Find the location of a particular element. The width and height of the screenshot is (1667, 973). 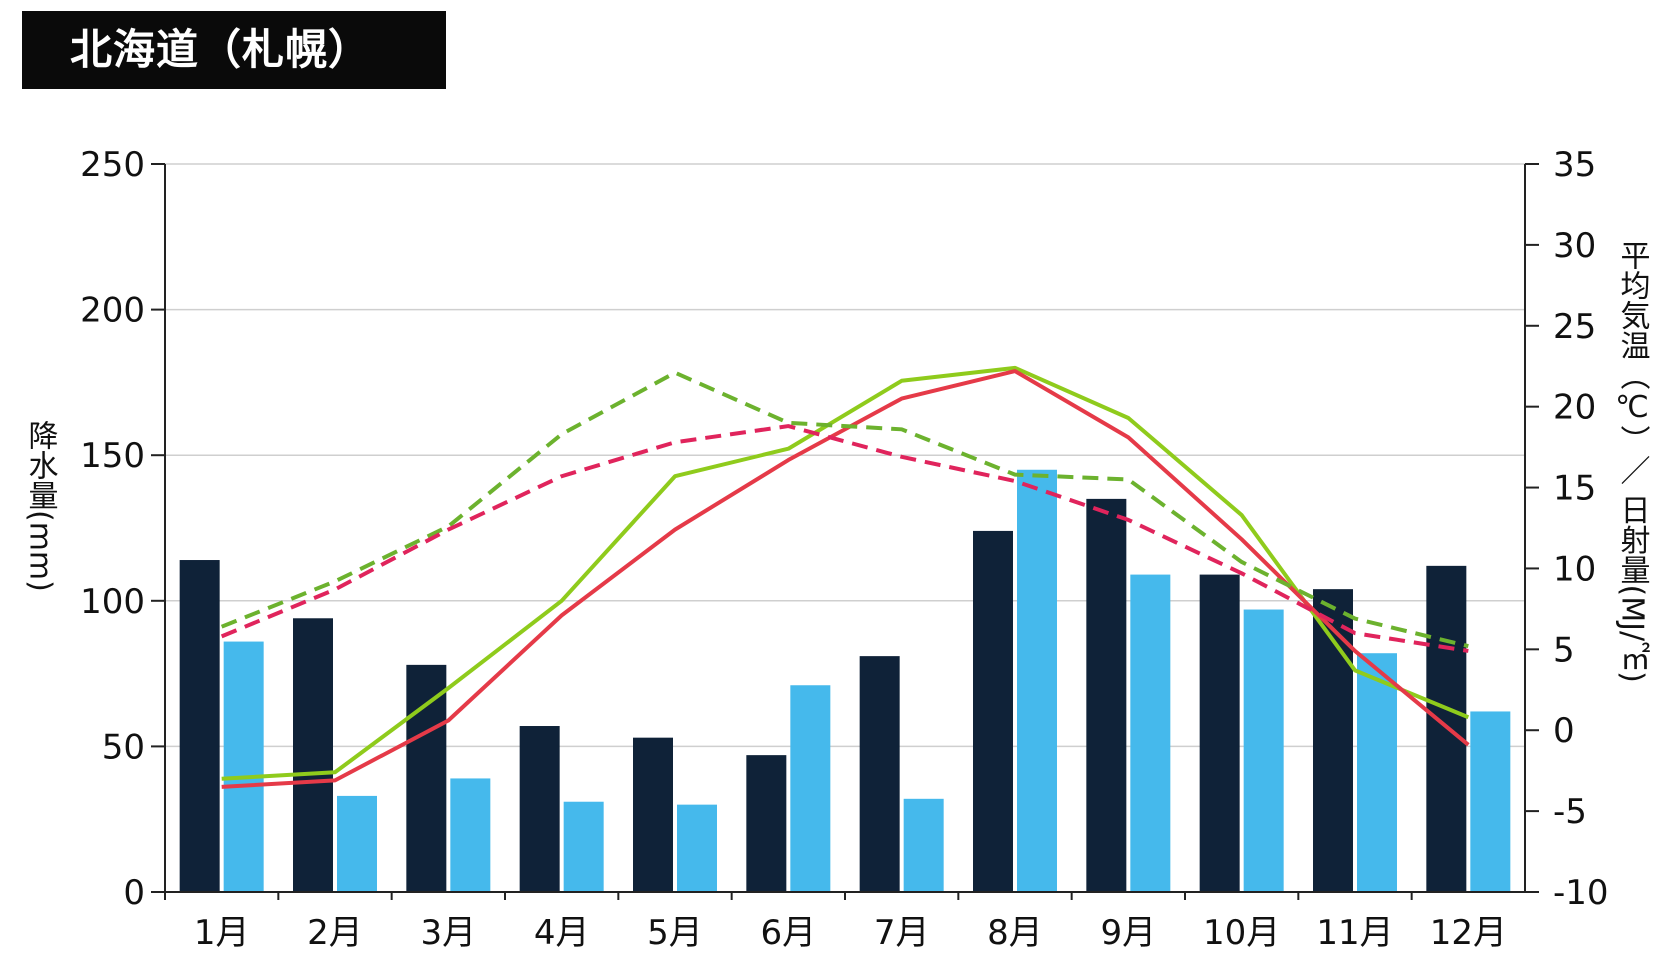

right-tick-label: 35 is located at coordinates (1574, 165).